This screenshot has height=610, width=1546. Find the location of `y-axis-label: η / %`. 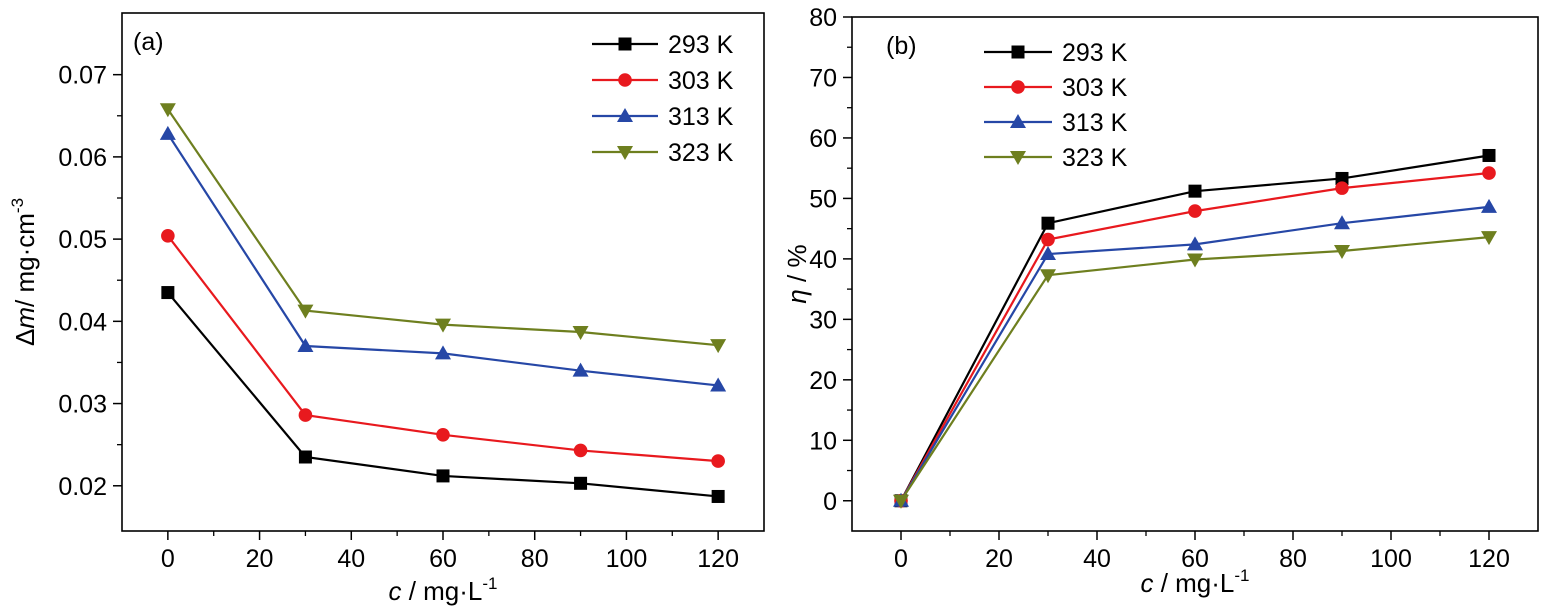

y-axis-label: η / % is located at coordinates (797, 273).